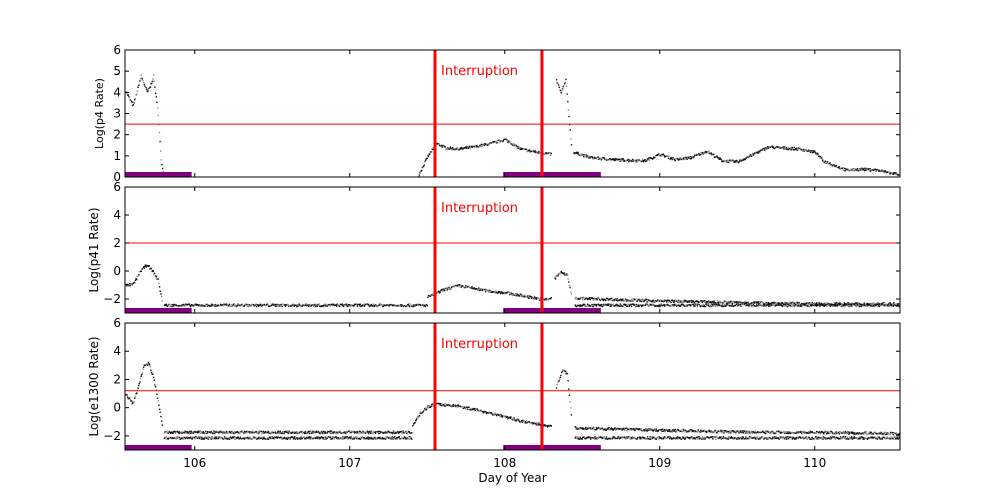  I want to click on y-tick-label: 6, so click(117, 187).